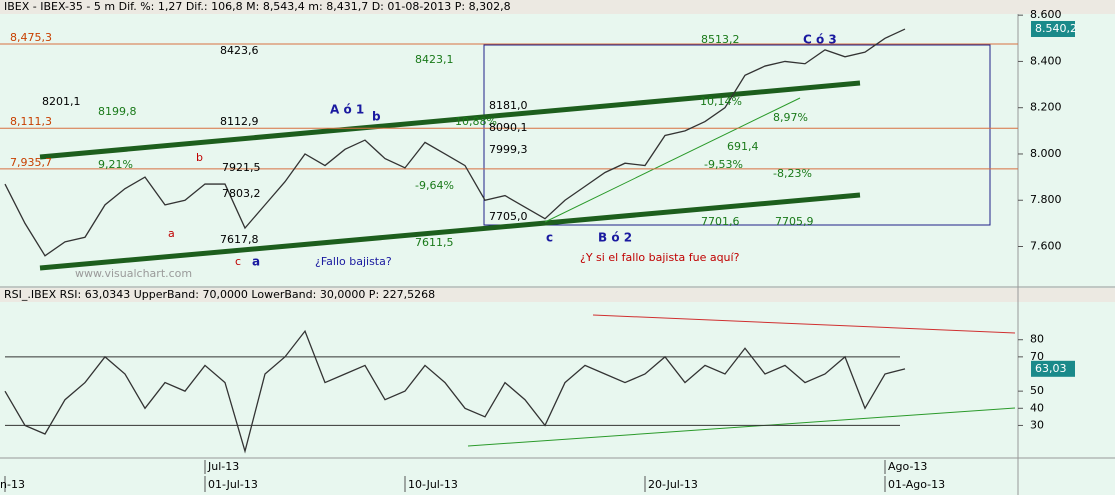  What do you see at coordinates (792, 173) in the screenshot?
I see `annotation: -8,23%` at bounding box center [792, 173].